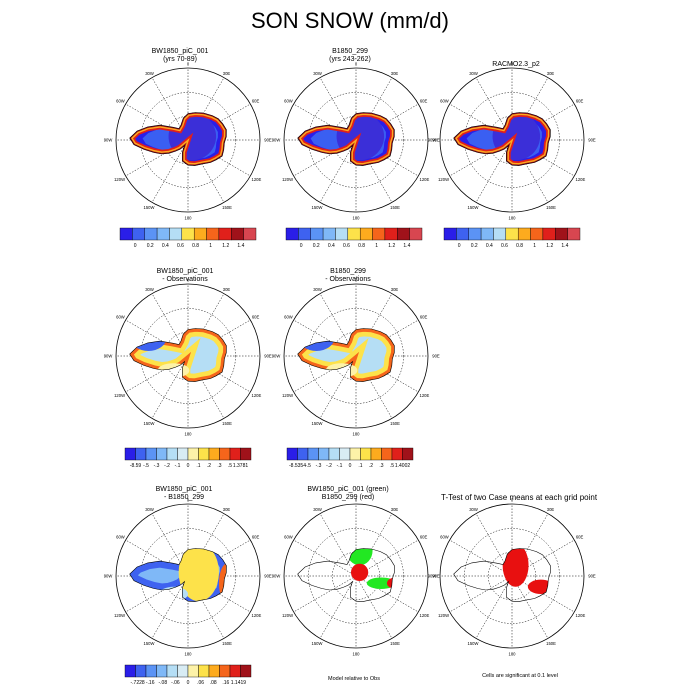 The image size is (700, 700). Describe the element at coordinates (180, 246) in the screenshot. I see `colorbar-tick-label: 0.6` at that location.